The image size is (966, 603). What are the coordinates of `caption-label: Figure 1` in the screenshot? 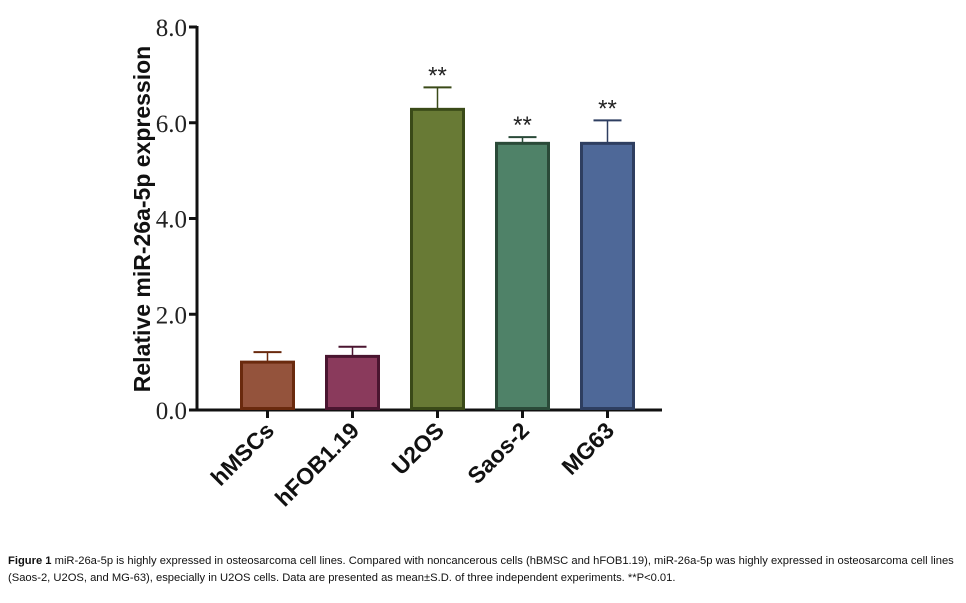 It's located at (30, 561).